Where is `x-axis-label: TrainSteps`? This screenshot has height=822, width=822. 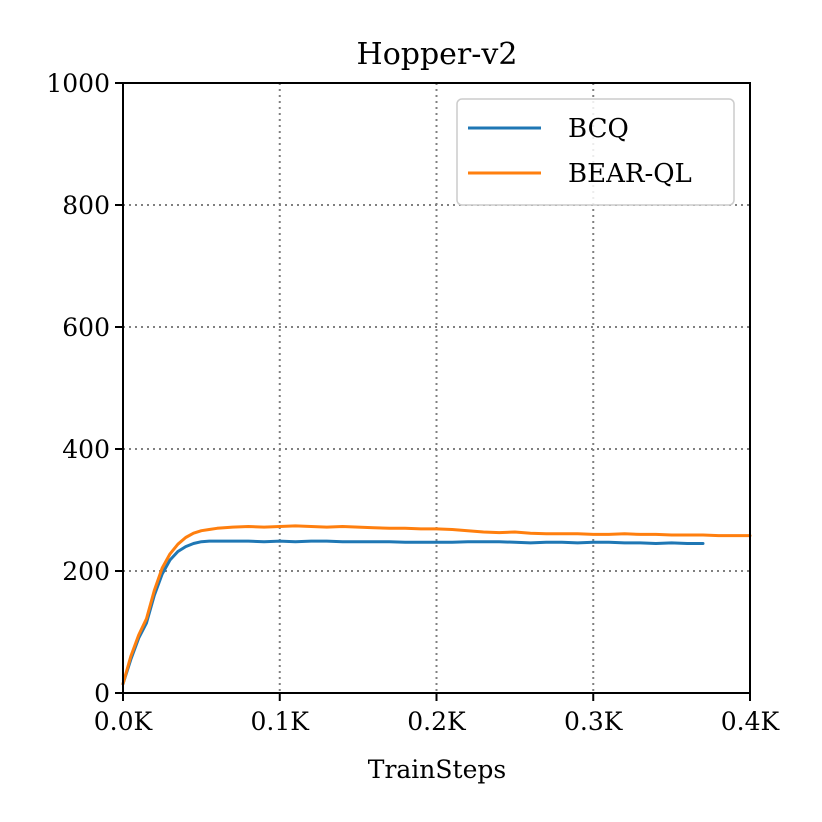 x-axis-label: TrainSteps is located at coordinates (437, 769).